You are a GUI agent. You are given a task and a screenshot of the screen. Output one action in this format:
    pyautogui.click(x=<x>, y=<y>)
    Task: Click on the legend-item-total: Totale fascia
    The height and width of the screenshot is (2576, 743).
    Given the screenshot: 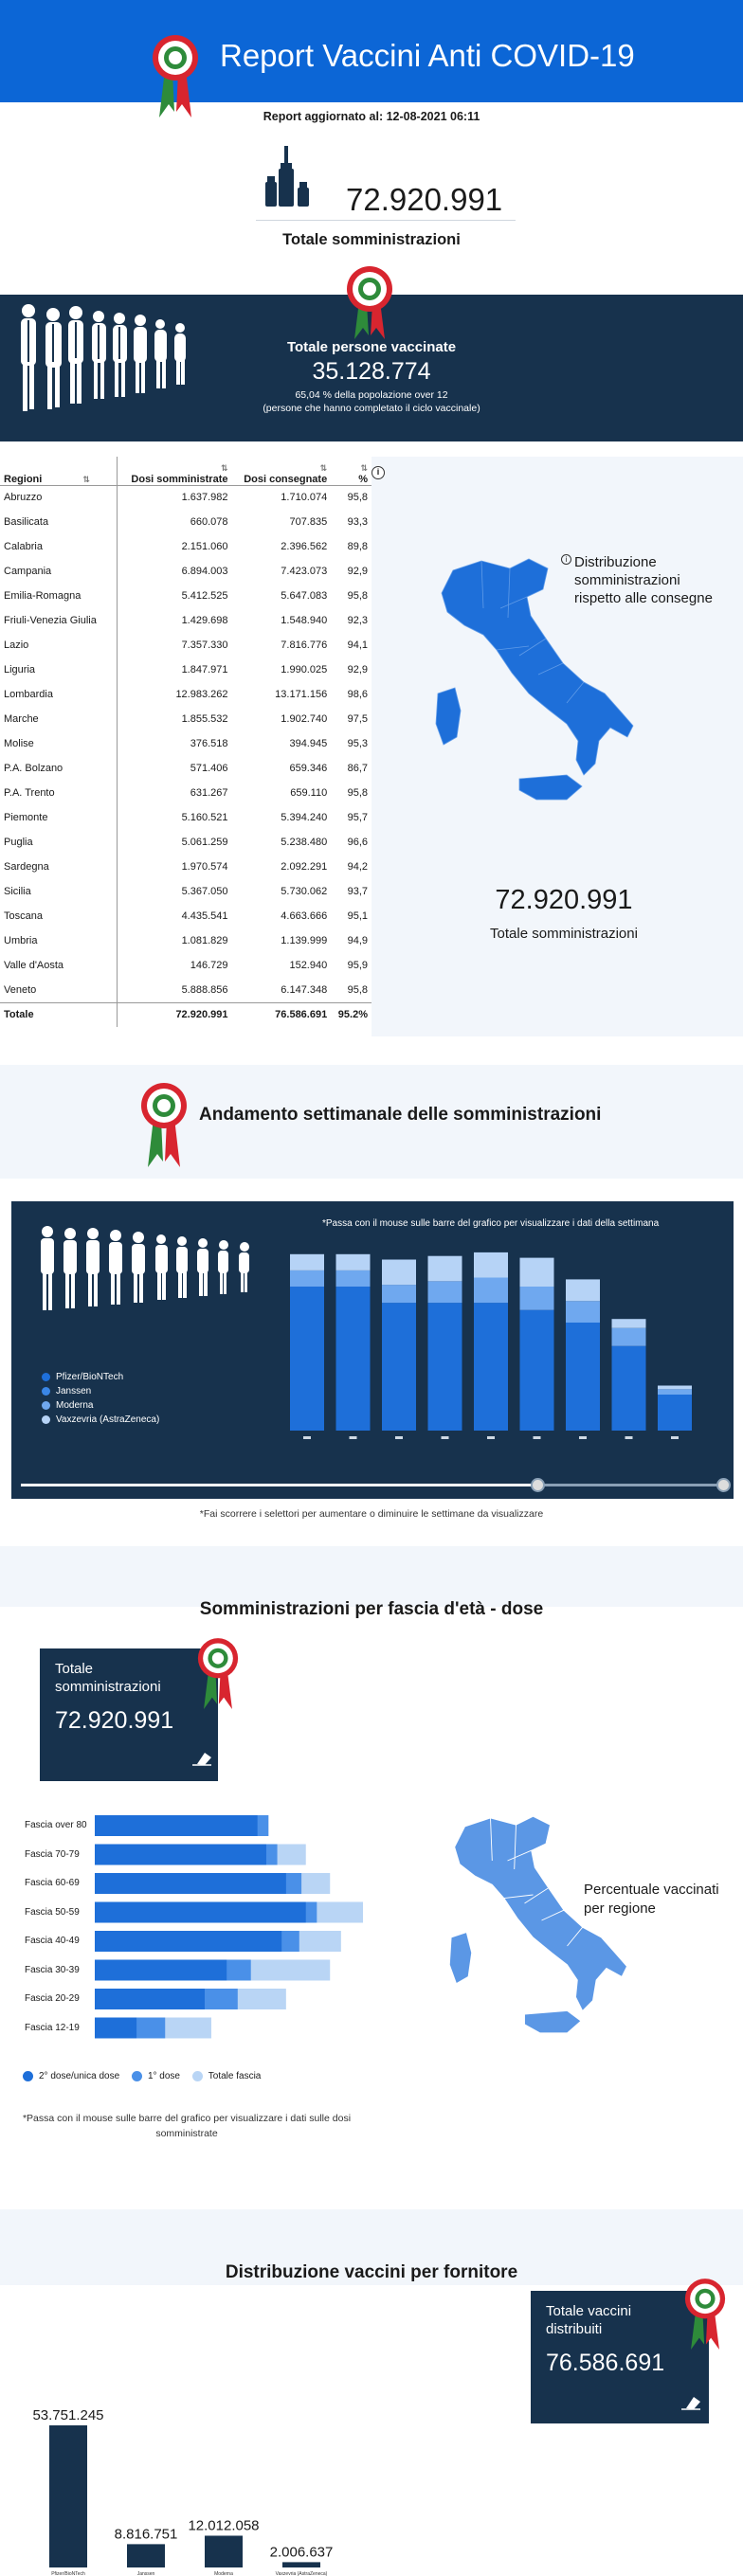 What is the action you would take?
    pyautogui.click(x=226, y=2076)
    